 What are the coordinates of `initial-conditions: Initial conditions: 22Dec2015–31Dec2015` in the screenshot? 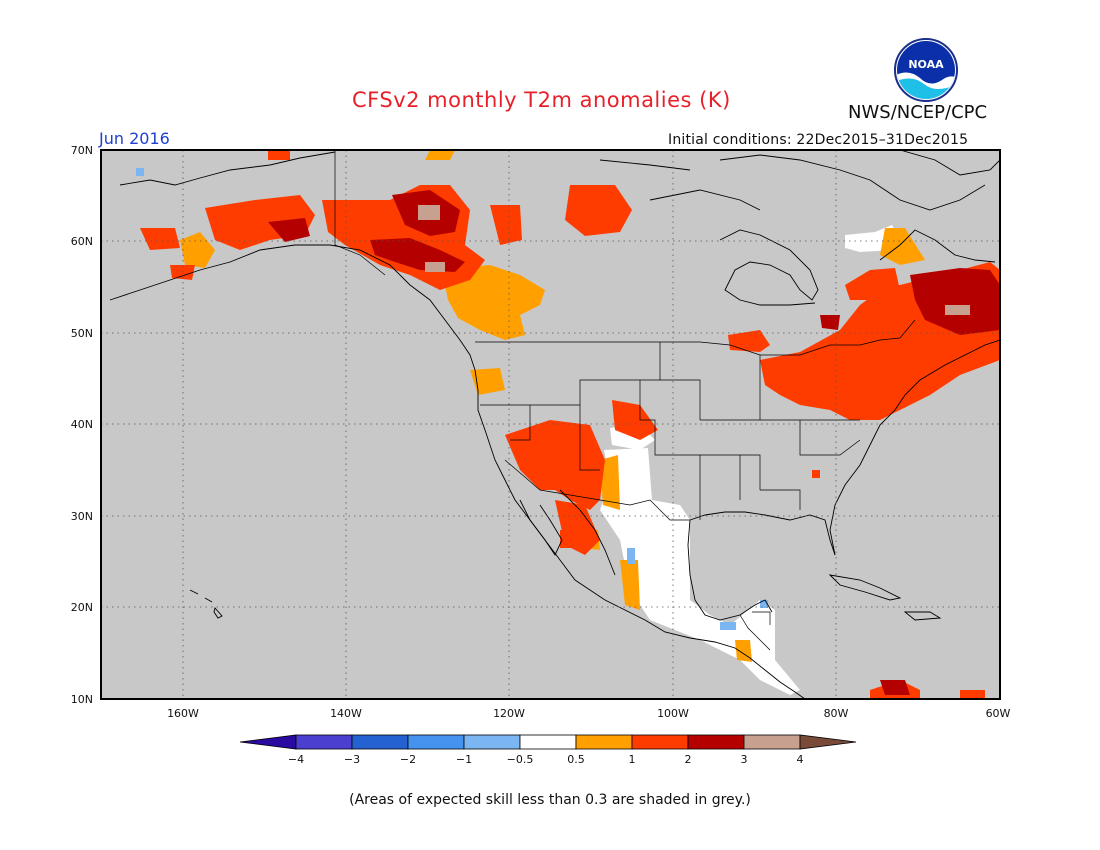 It's located at (818, 140).